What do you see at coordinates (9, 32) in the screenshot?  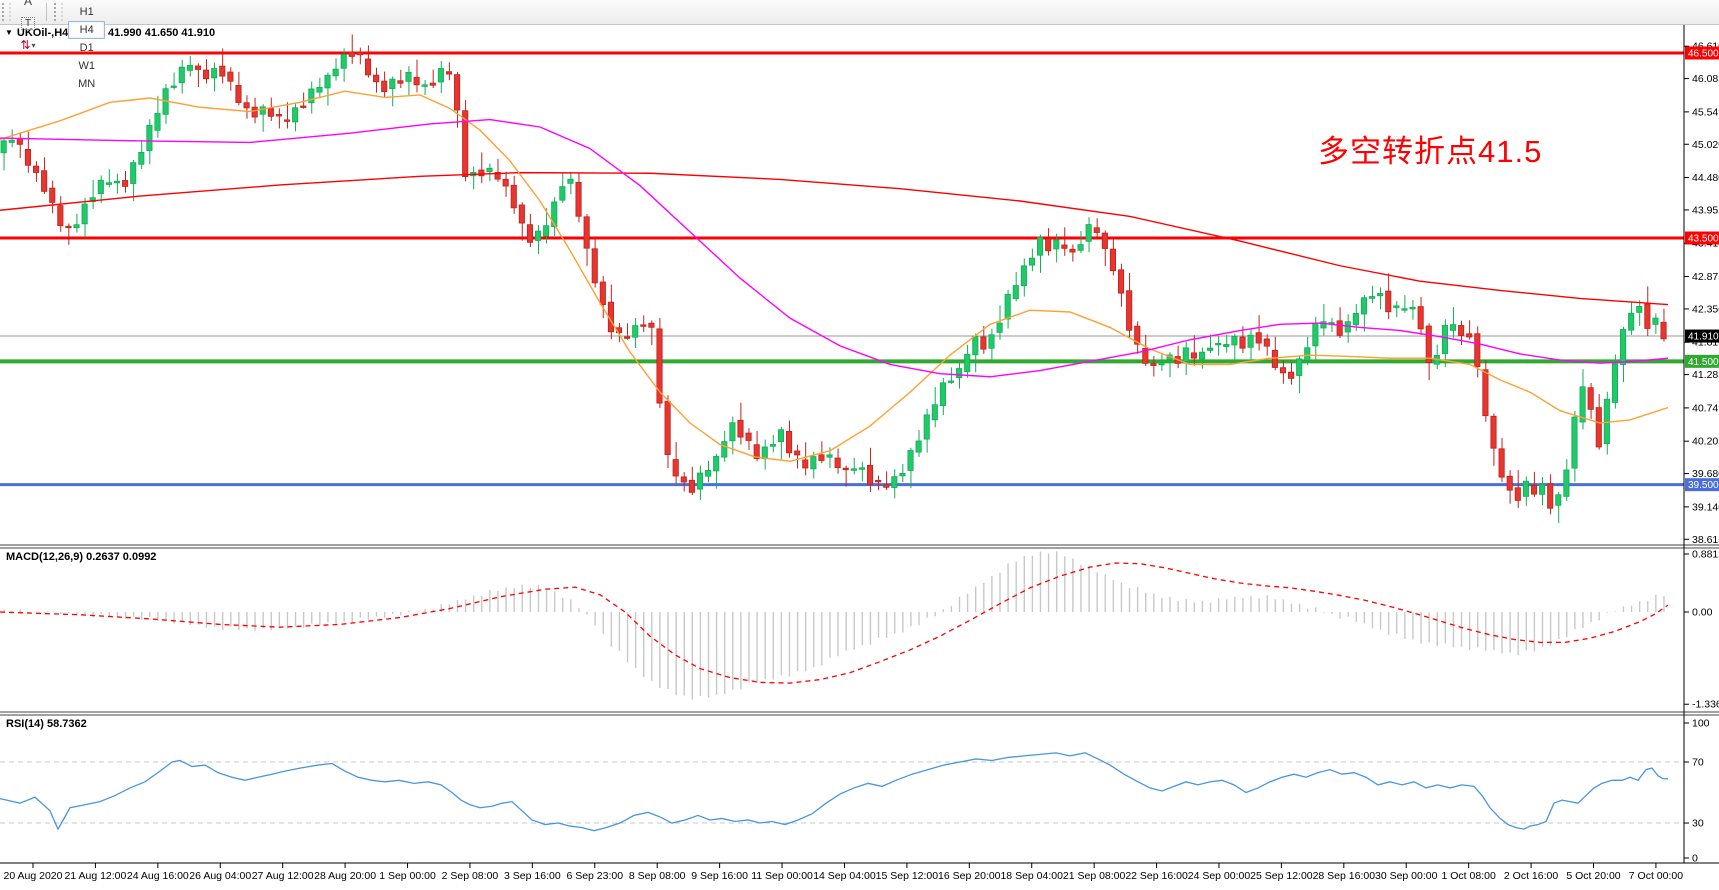 I see `symbol-dropdown-icon: ▼` at bounding box center [9, 32].